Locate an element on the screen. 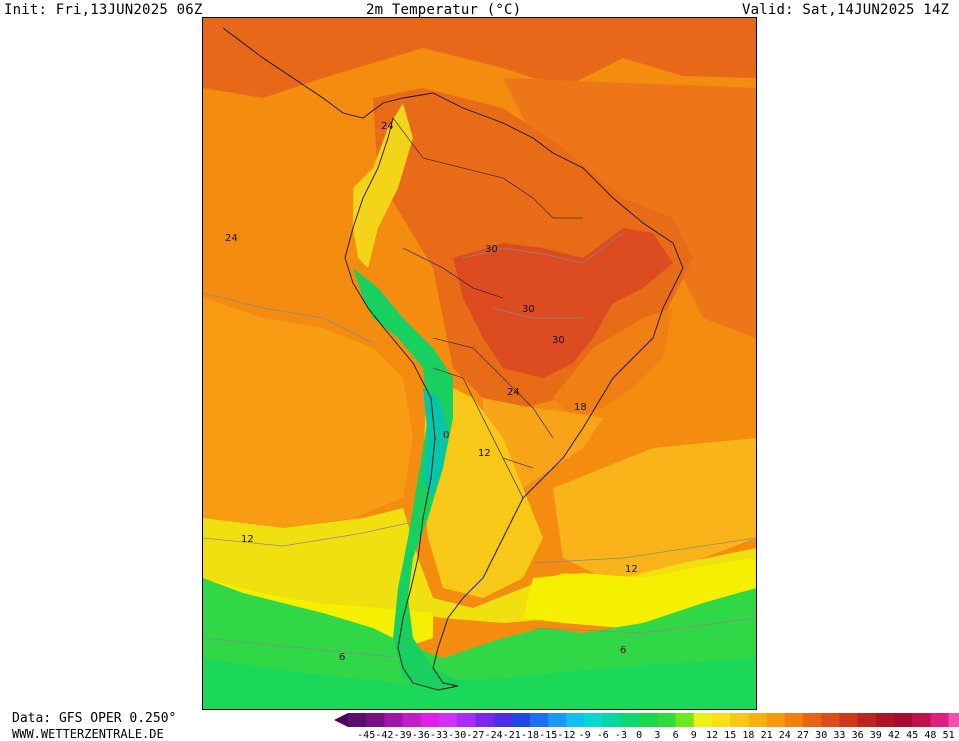 This screenshot has height=741, width=959. website-label: WWW.WETTERZENTRALE.DE is located at coordinates (88, 734).